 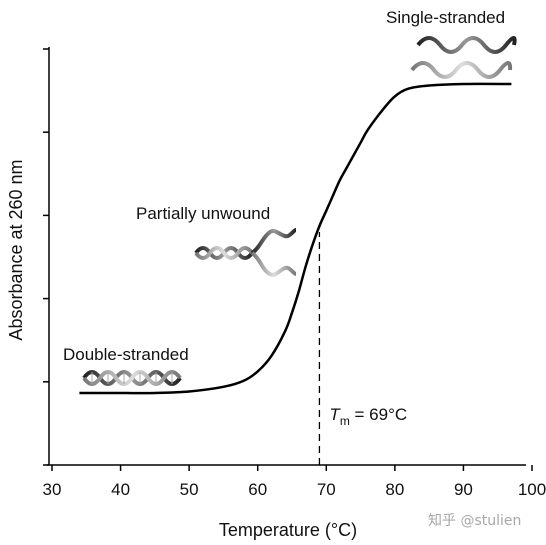 I want to click on x-tick-label: 100, so click(x=532, y=489).